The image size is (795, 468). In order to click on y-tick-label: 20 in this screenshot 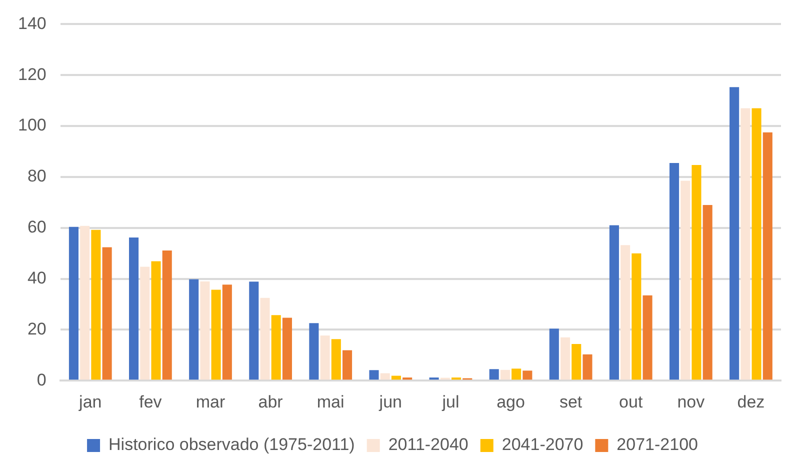, I will do `click(36, 328)`.